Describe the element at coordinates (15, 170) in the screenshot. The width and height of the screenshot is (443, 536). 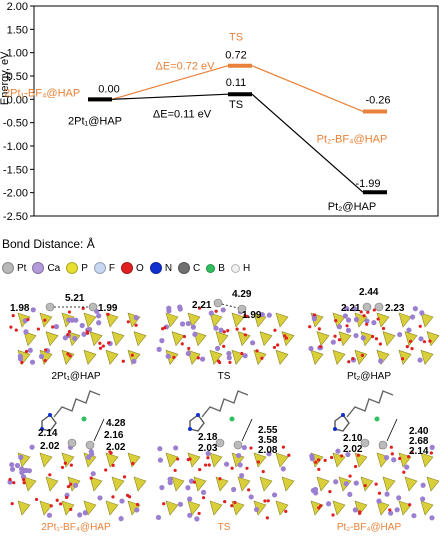
I see `y-tick-label: -1.50` at that location.